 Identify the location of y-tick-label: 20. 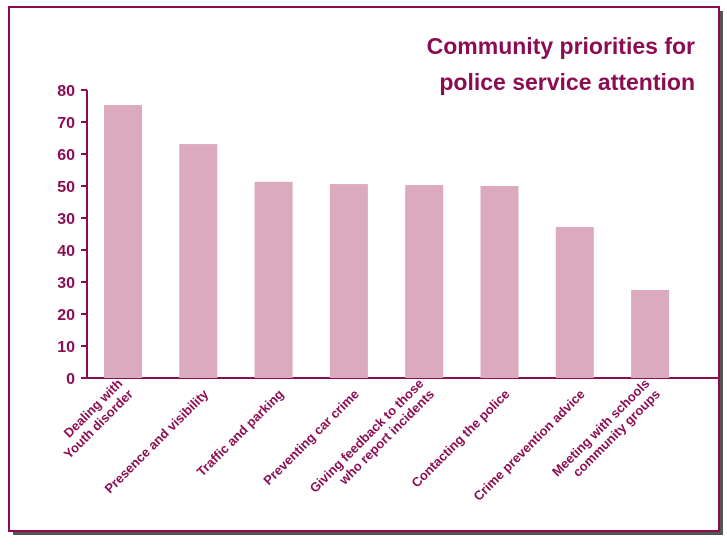
(66, 315).